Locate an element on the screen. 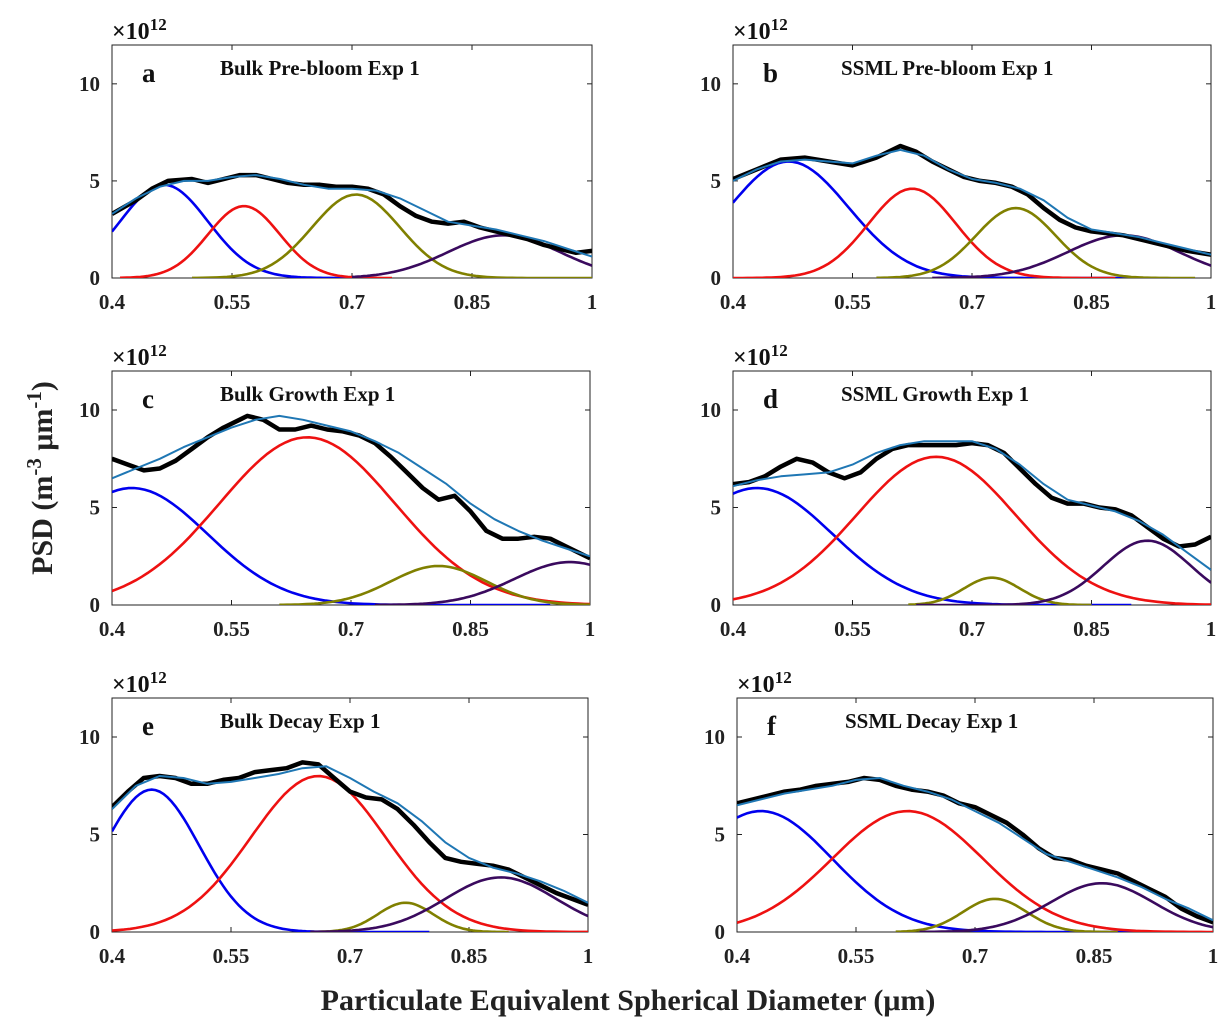 This screenshot has width=1222, height=1021. panel-title: Bulk Pre-bloom Exp 1 is located at coordinates (320, 68).